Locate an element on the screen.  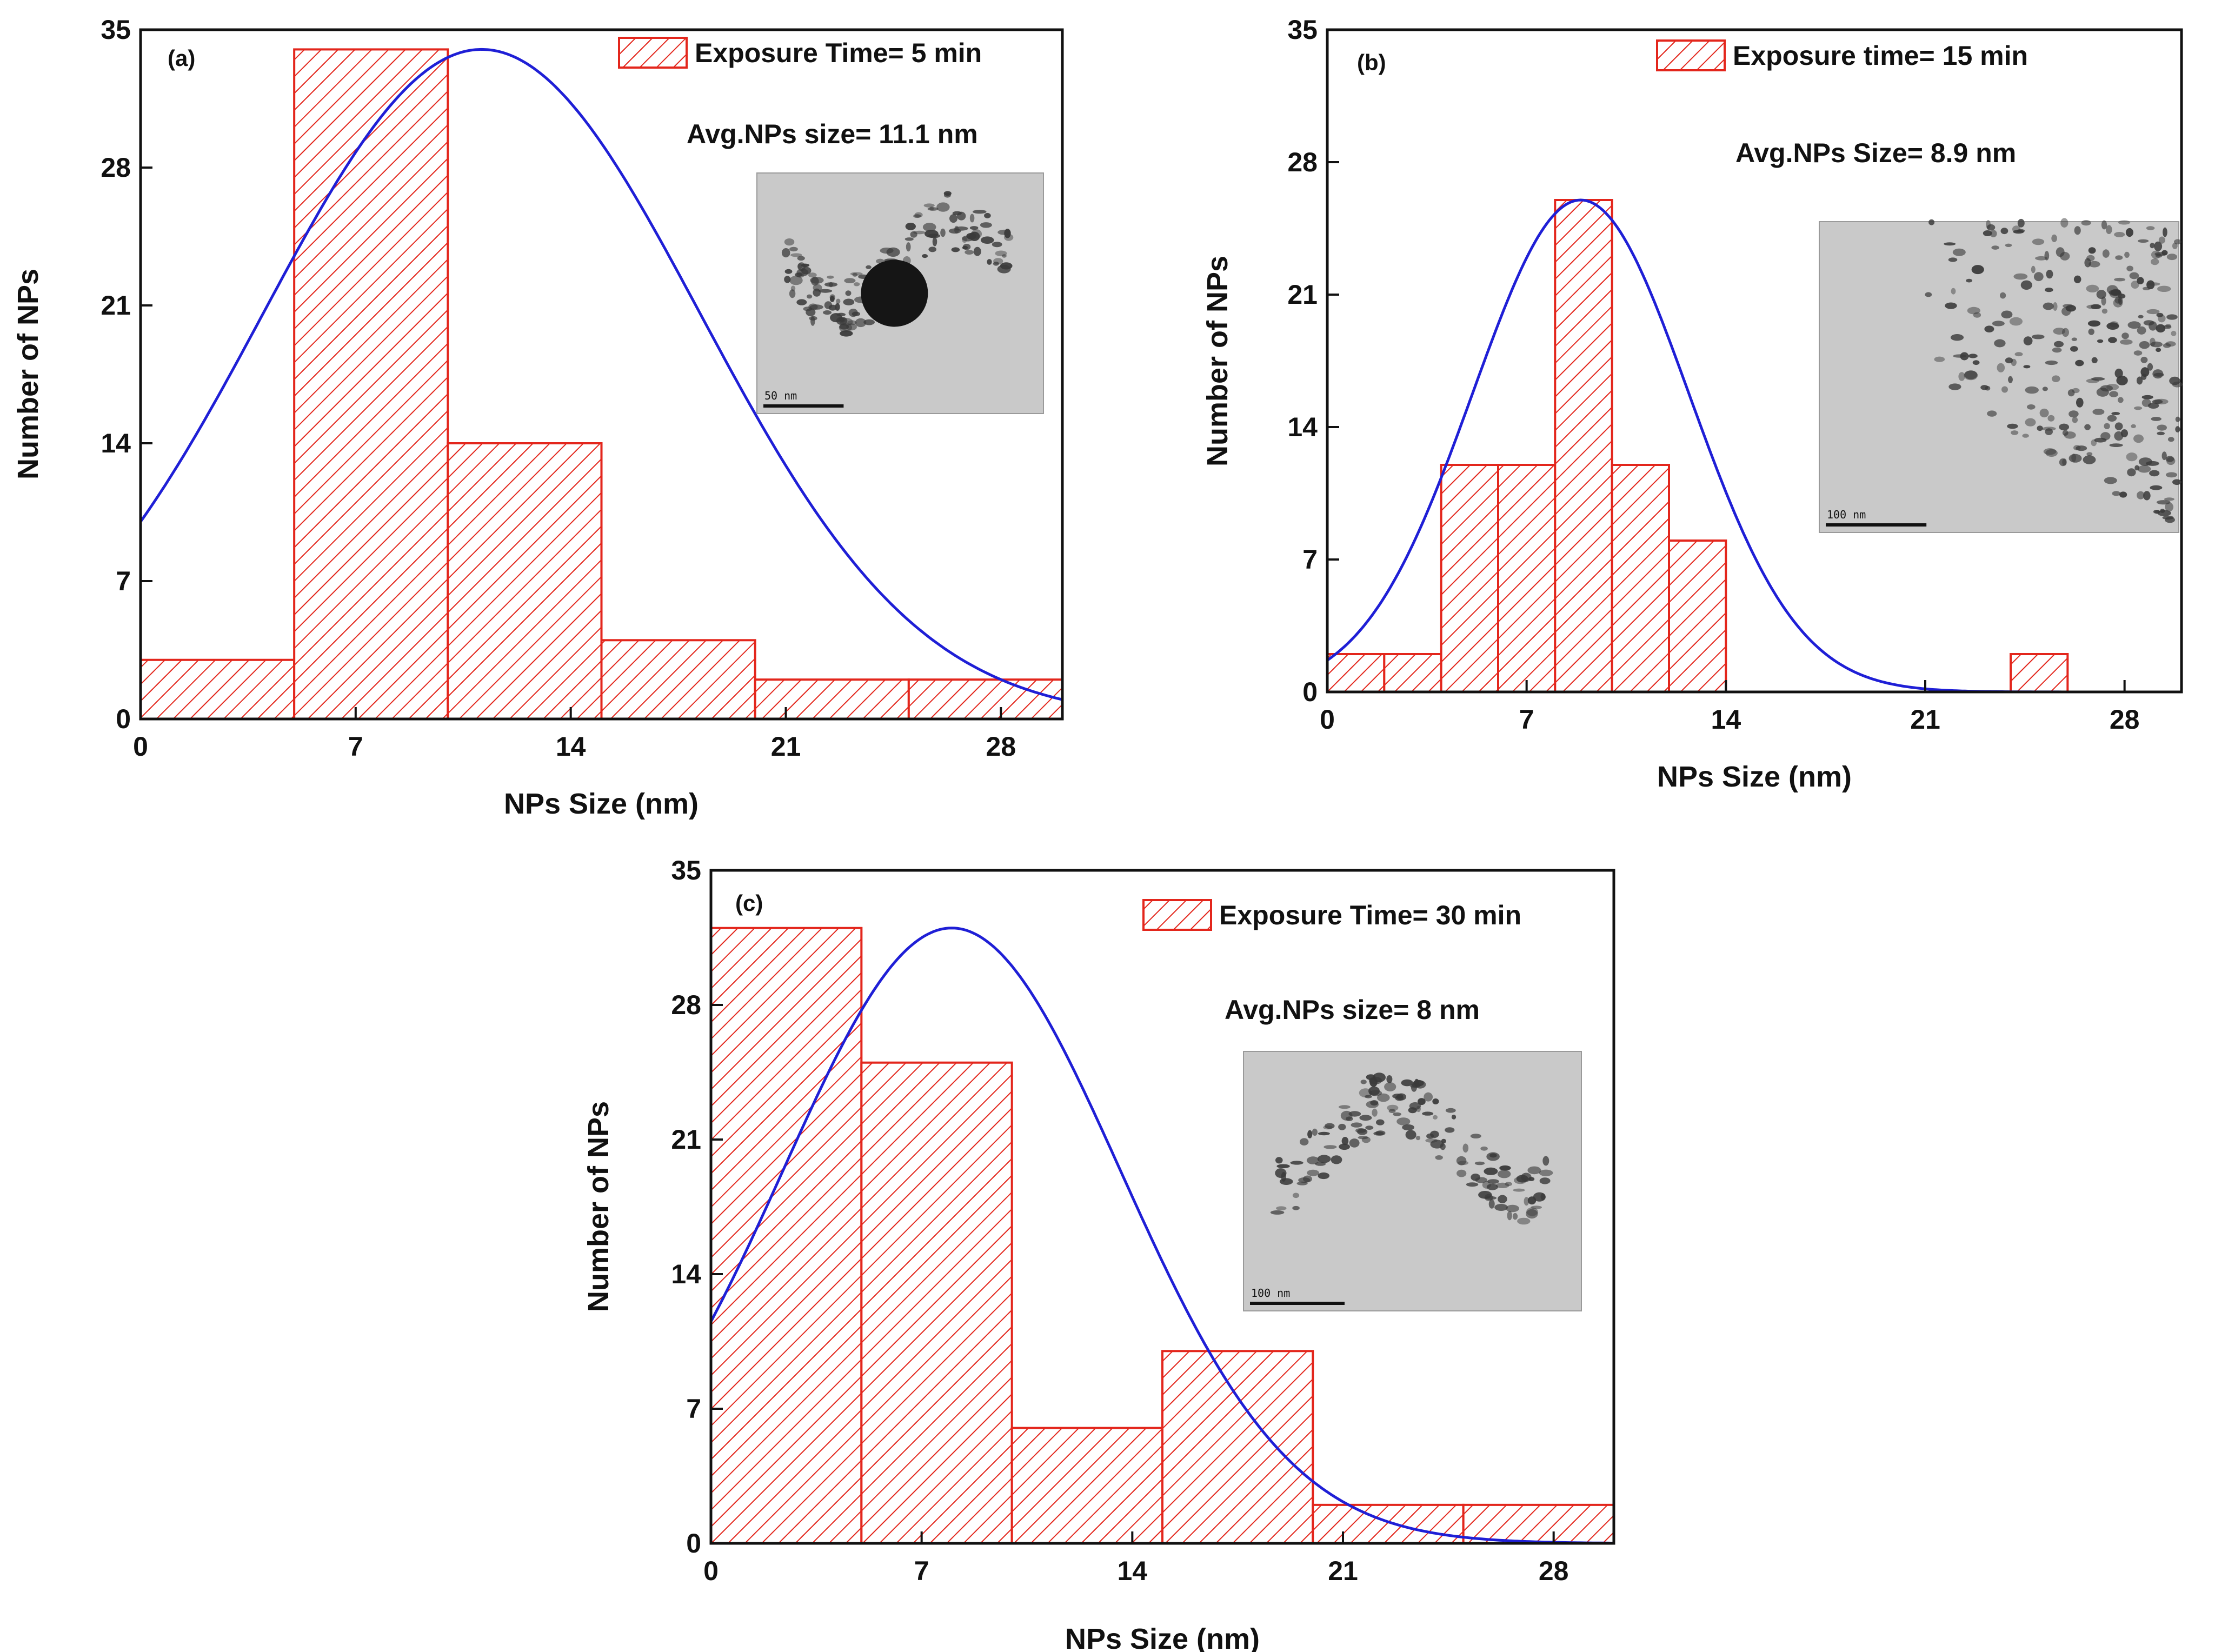
legend: Exposure time= 15 min is located at coordinates (1842, 55).